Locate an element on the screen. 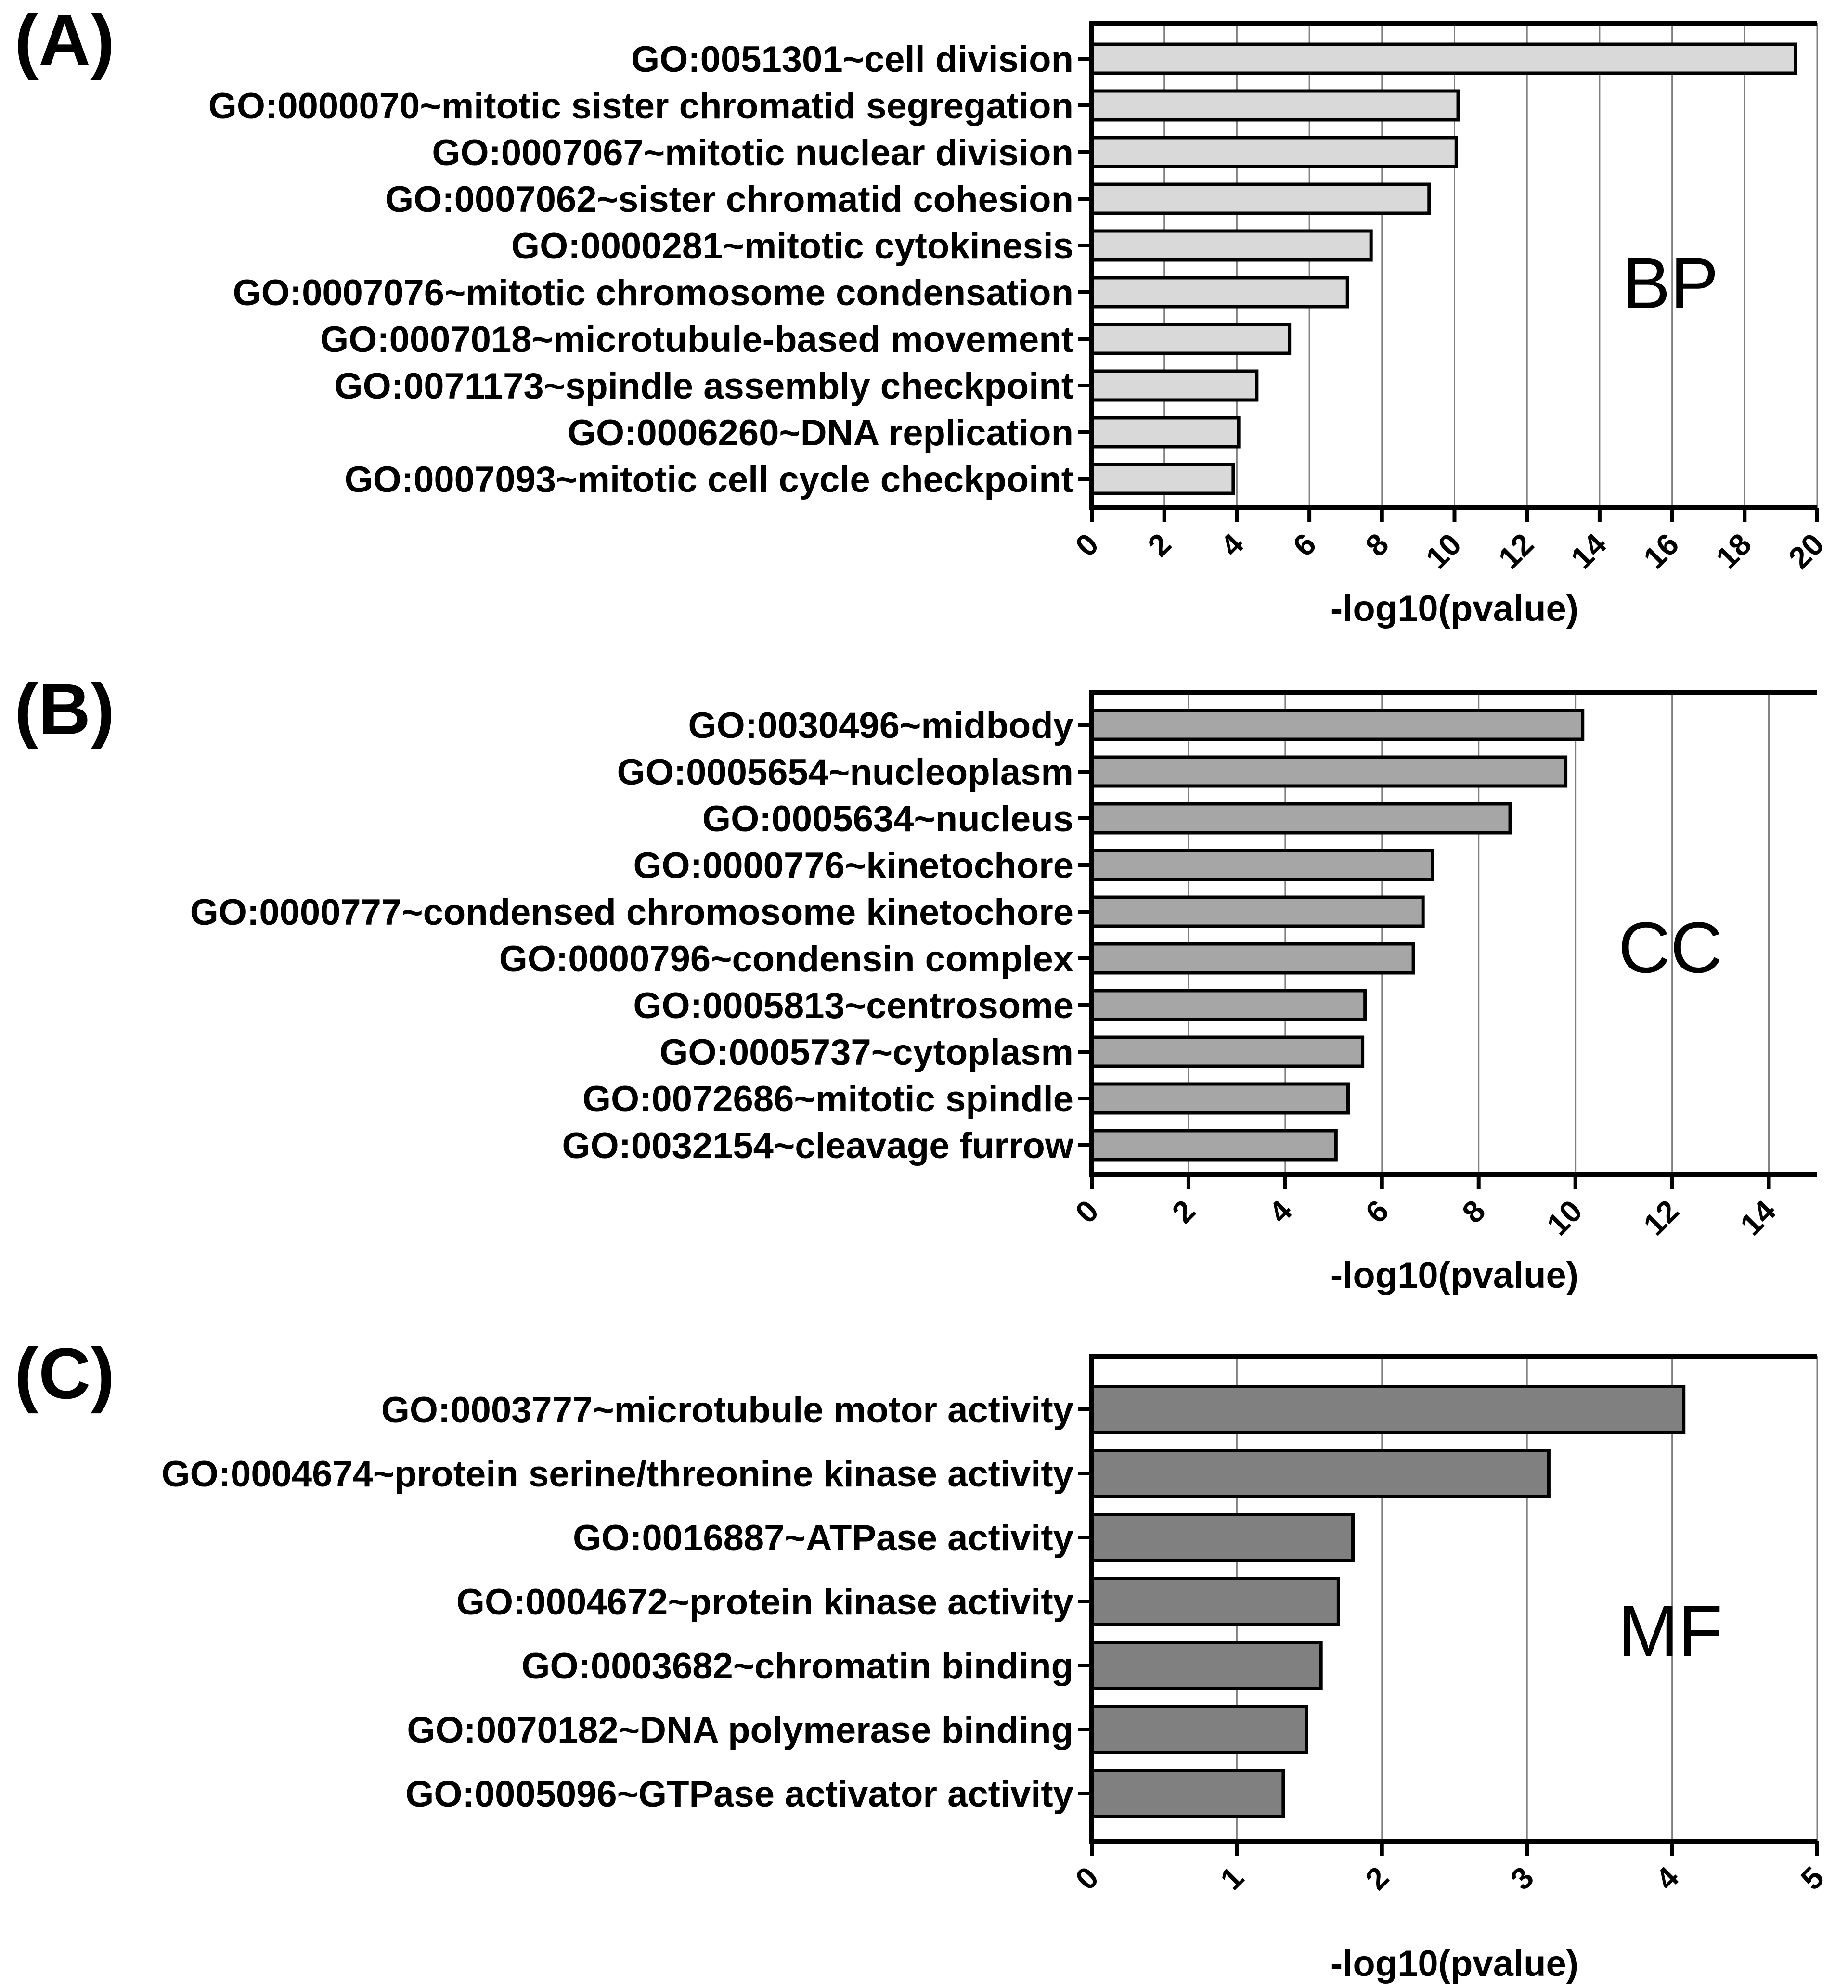  mf-xtick-label: 3 is located at coordinates (1522, 1879).